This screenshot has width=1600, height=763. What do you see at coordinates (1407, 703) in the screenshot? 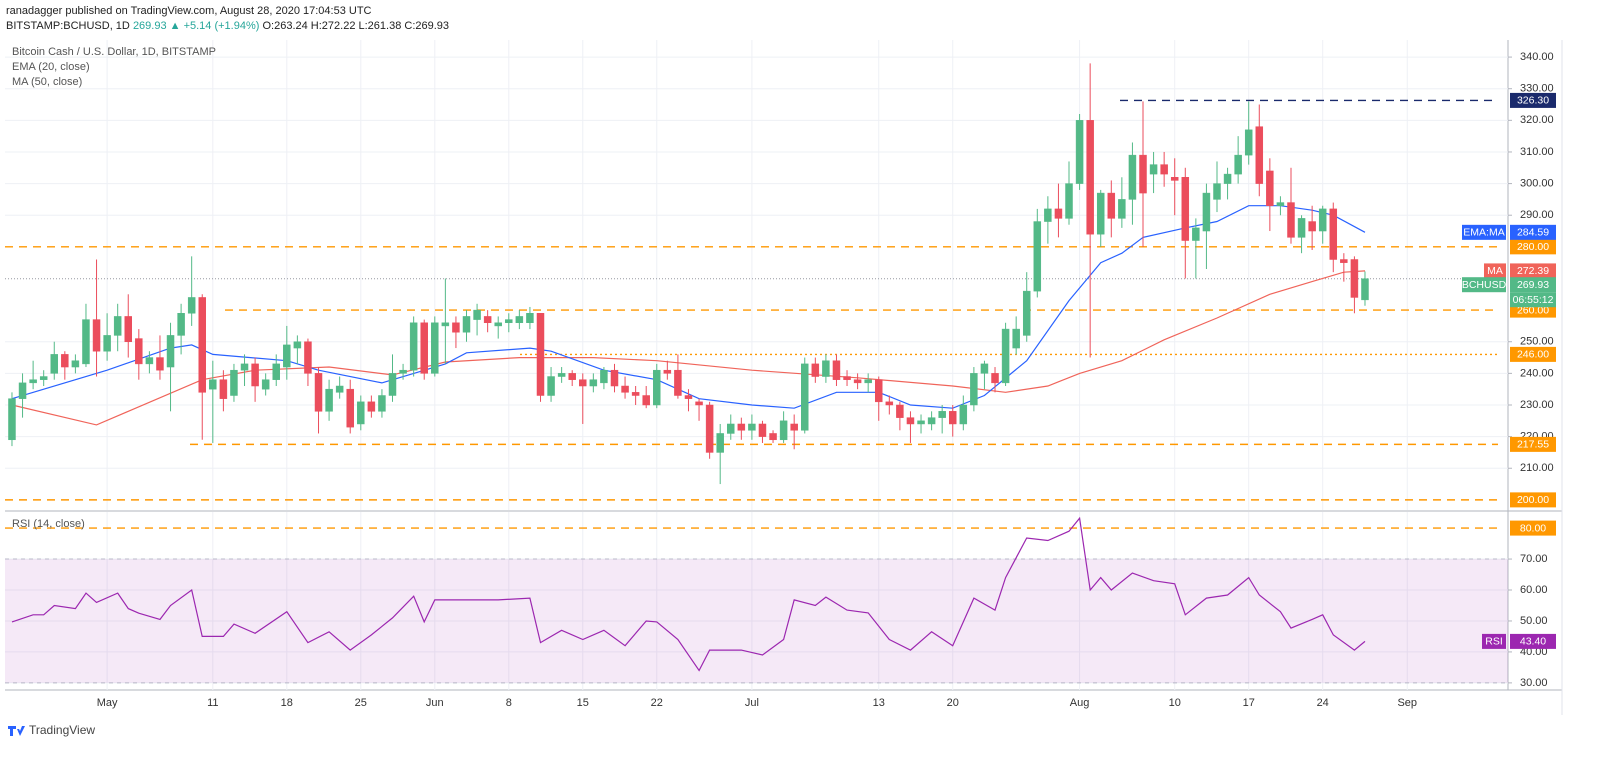
I see `x-tick-label: Sep` at bounding box center [1407, 703].